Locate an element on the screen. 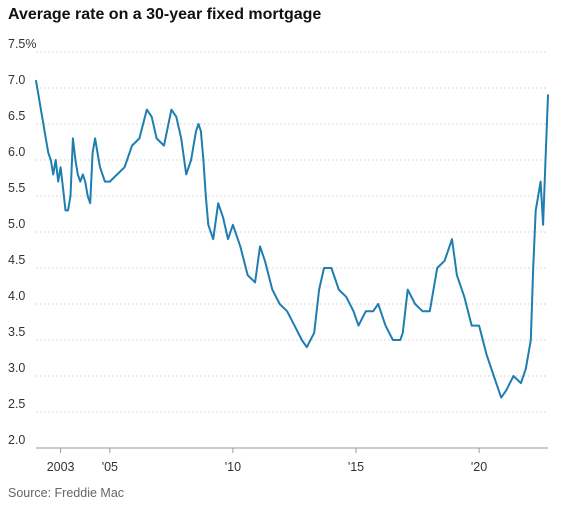 Image resolution: width=565 pixels, height=512 pixels. x-tick-label: '10 is located at coordinates (233, 467).